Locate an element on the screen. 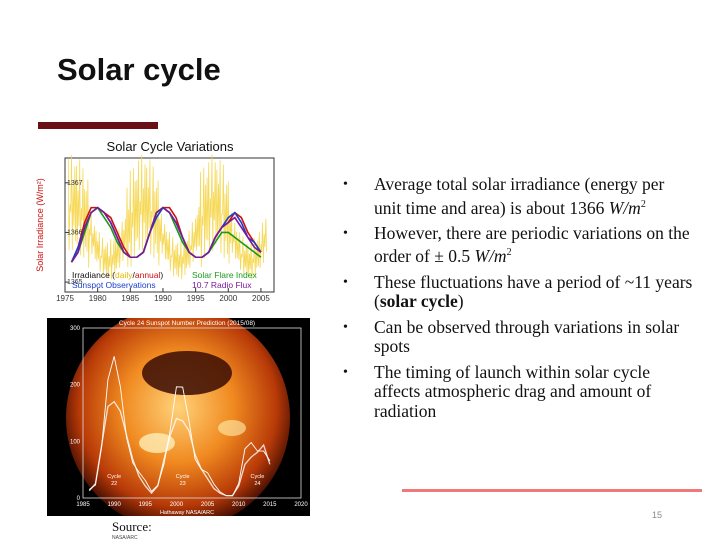 The image size is (720, 541). x-tick-label: 1980 is located at coordinates (98, 298).